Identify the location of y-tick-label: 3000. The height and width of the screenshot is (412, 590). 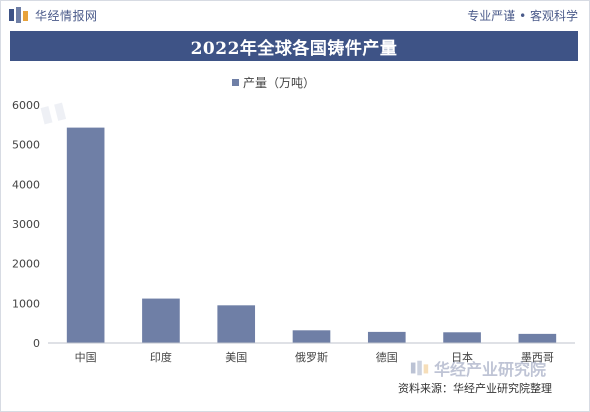
(26, 224).